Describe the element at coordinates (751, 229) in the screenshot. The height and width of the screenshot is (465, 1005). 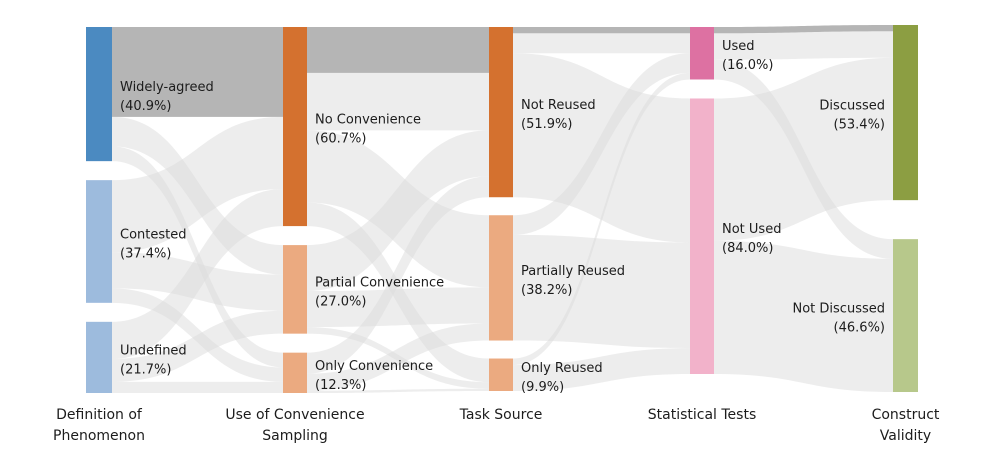
I see `node-label-not_used: Not Used` at that location.